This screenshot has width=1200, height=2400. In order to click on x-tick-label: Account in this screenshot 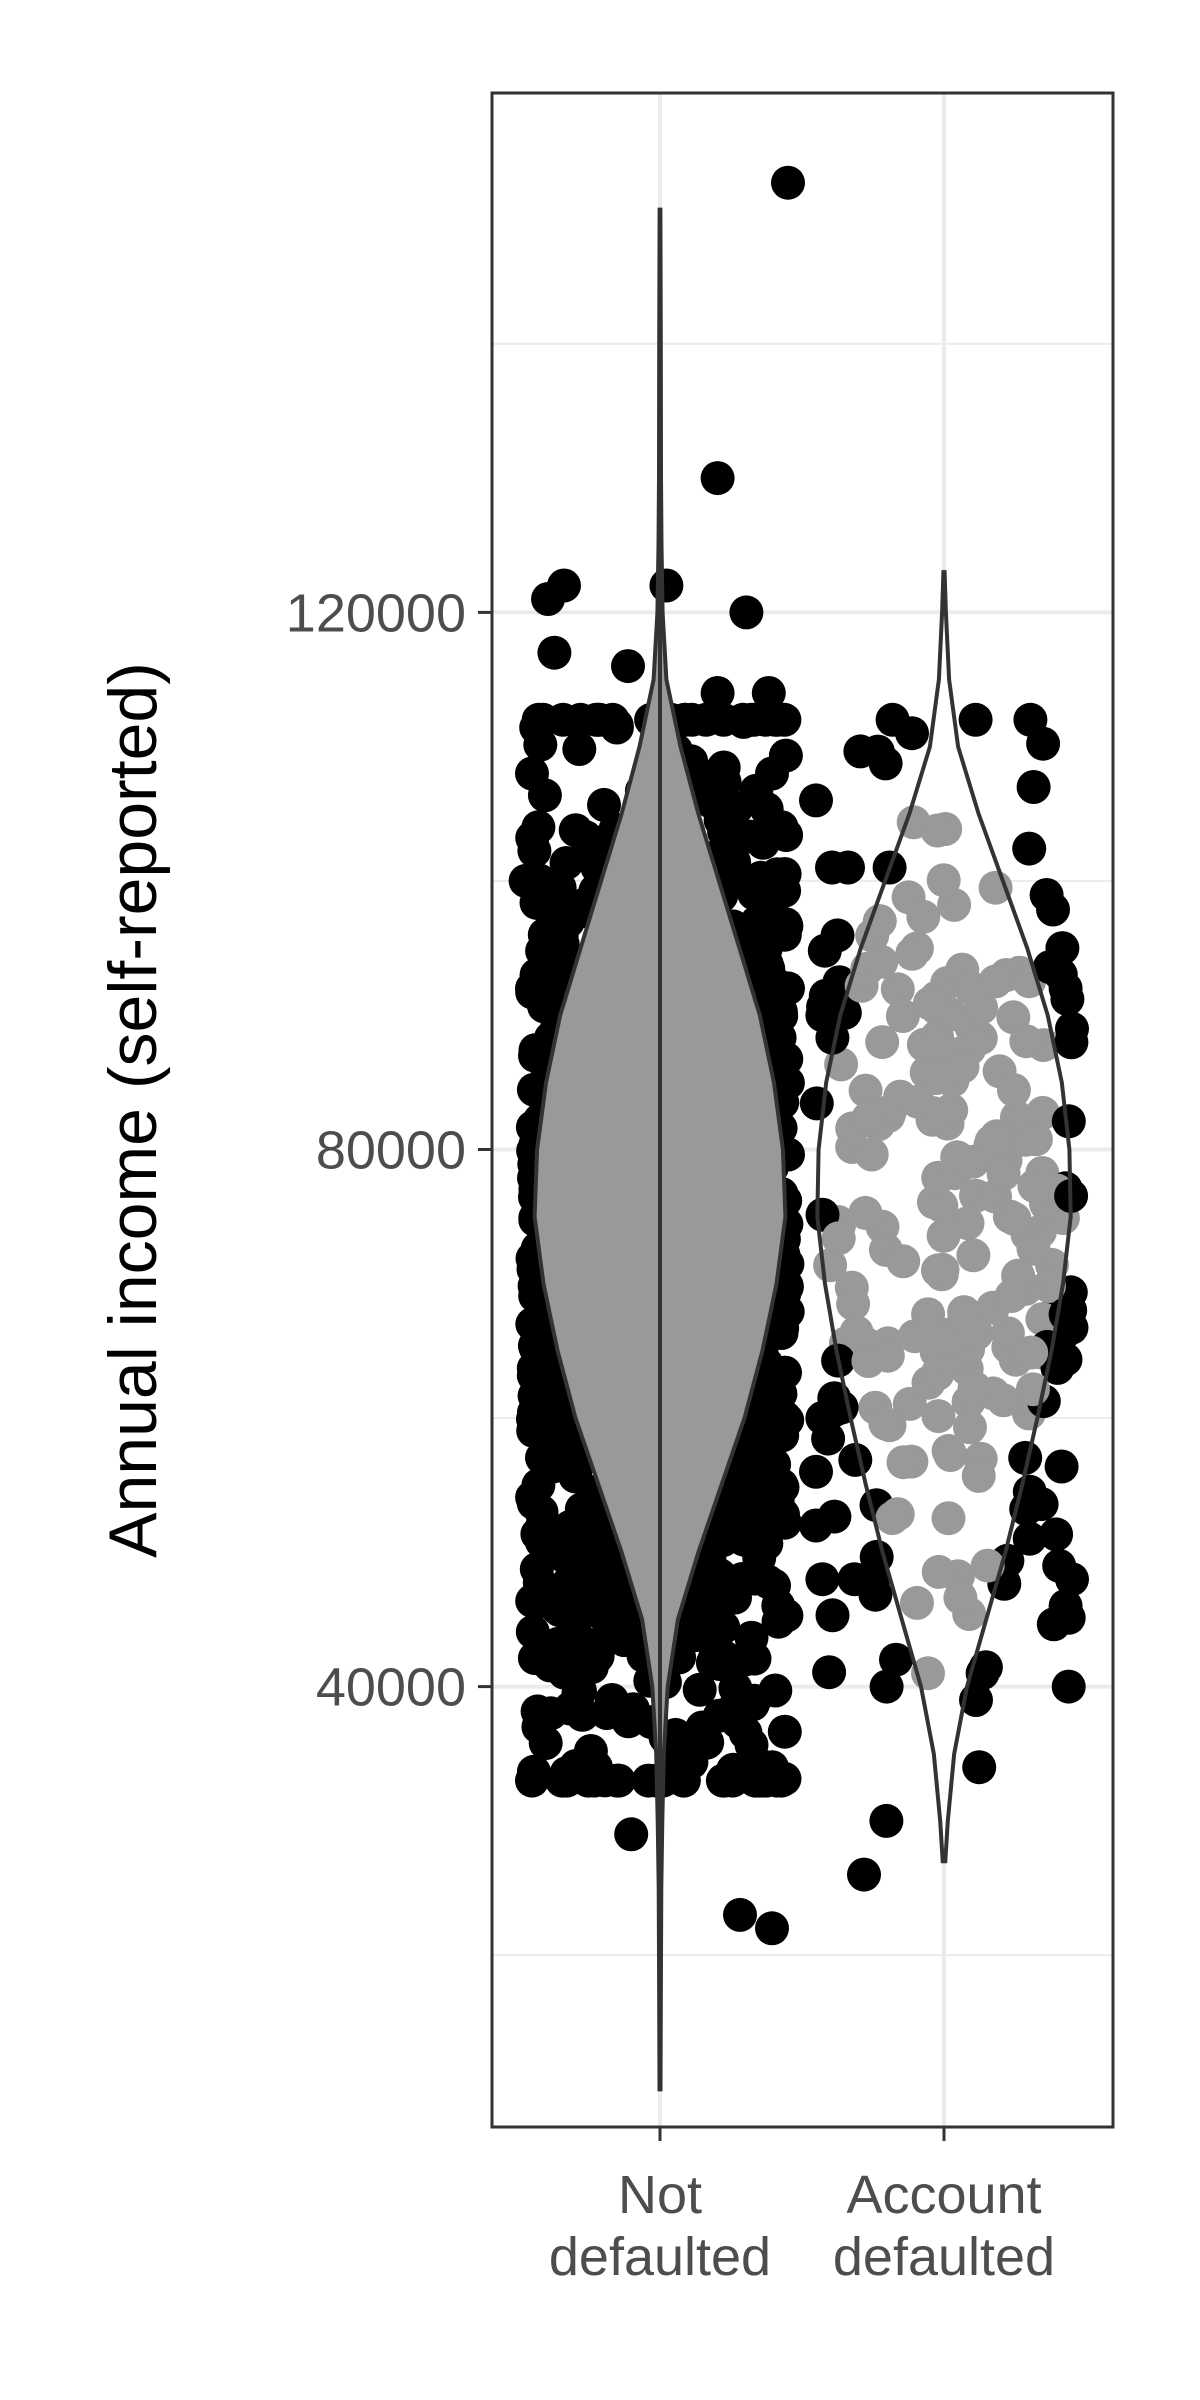, I will do `click(943, 2195)`.